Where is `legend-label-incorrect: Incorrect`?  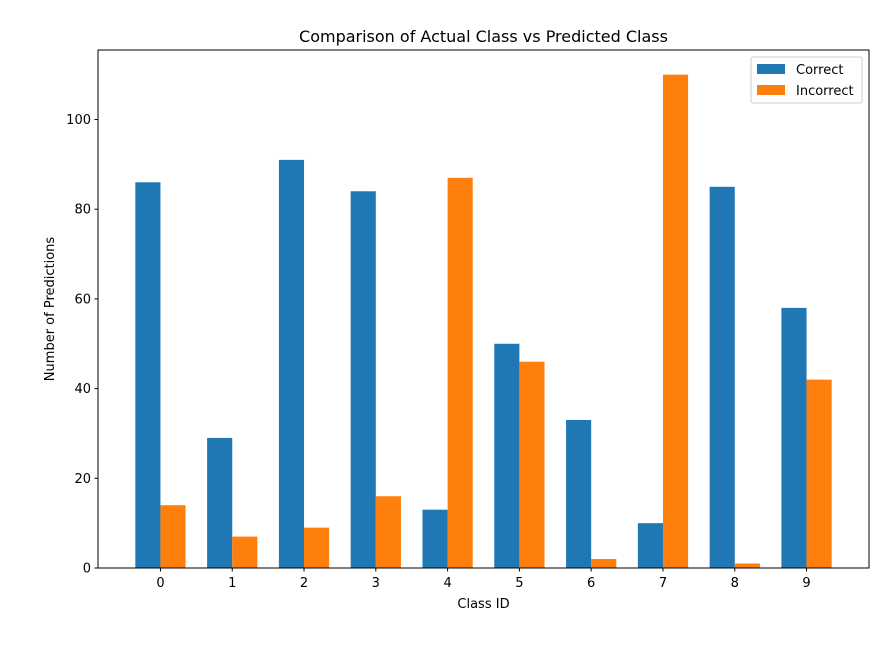
legend-label-incorrect: Incorrect is located at coordinates (825, 91).